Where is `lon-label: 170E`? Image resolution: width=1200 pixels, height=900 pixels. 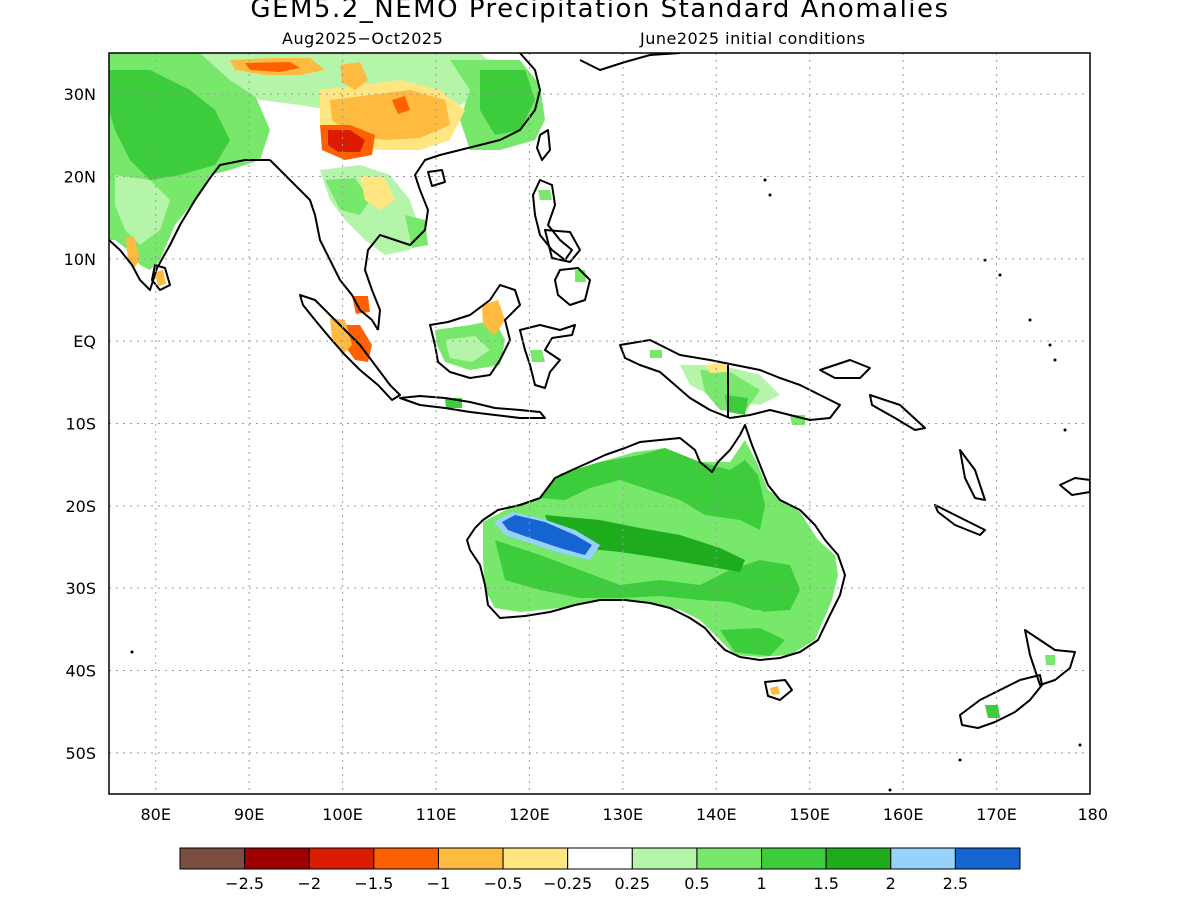 lon-label: 170E is located at coordinates (996, 814).